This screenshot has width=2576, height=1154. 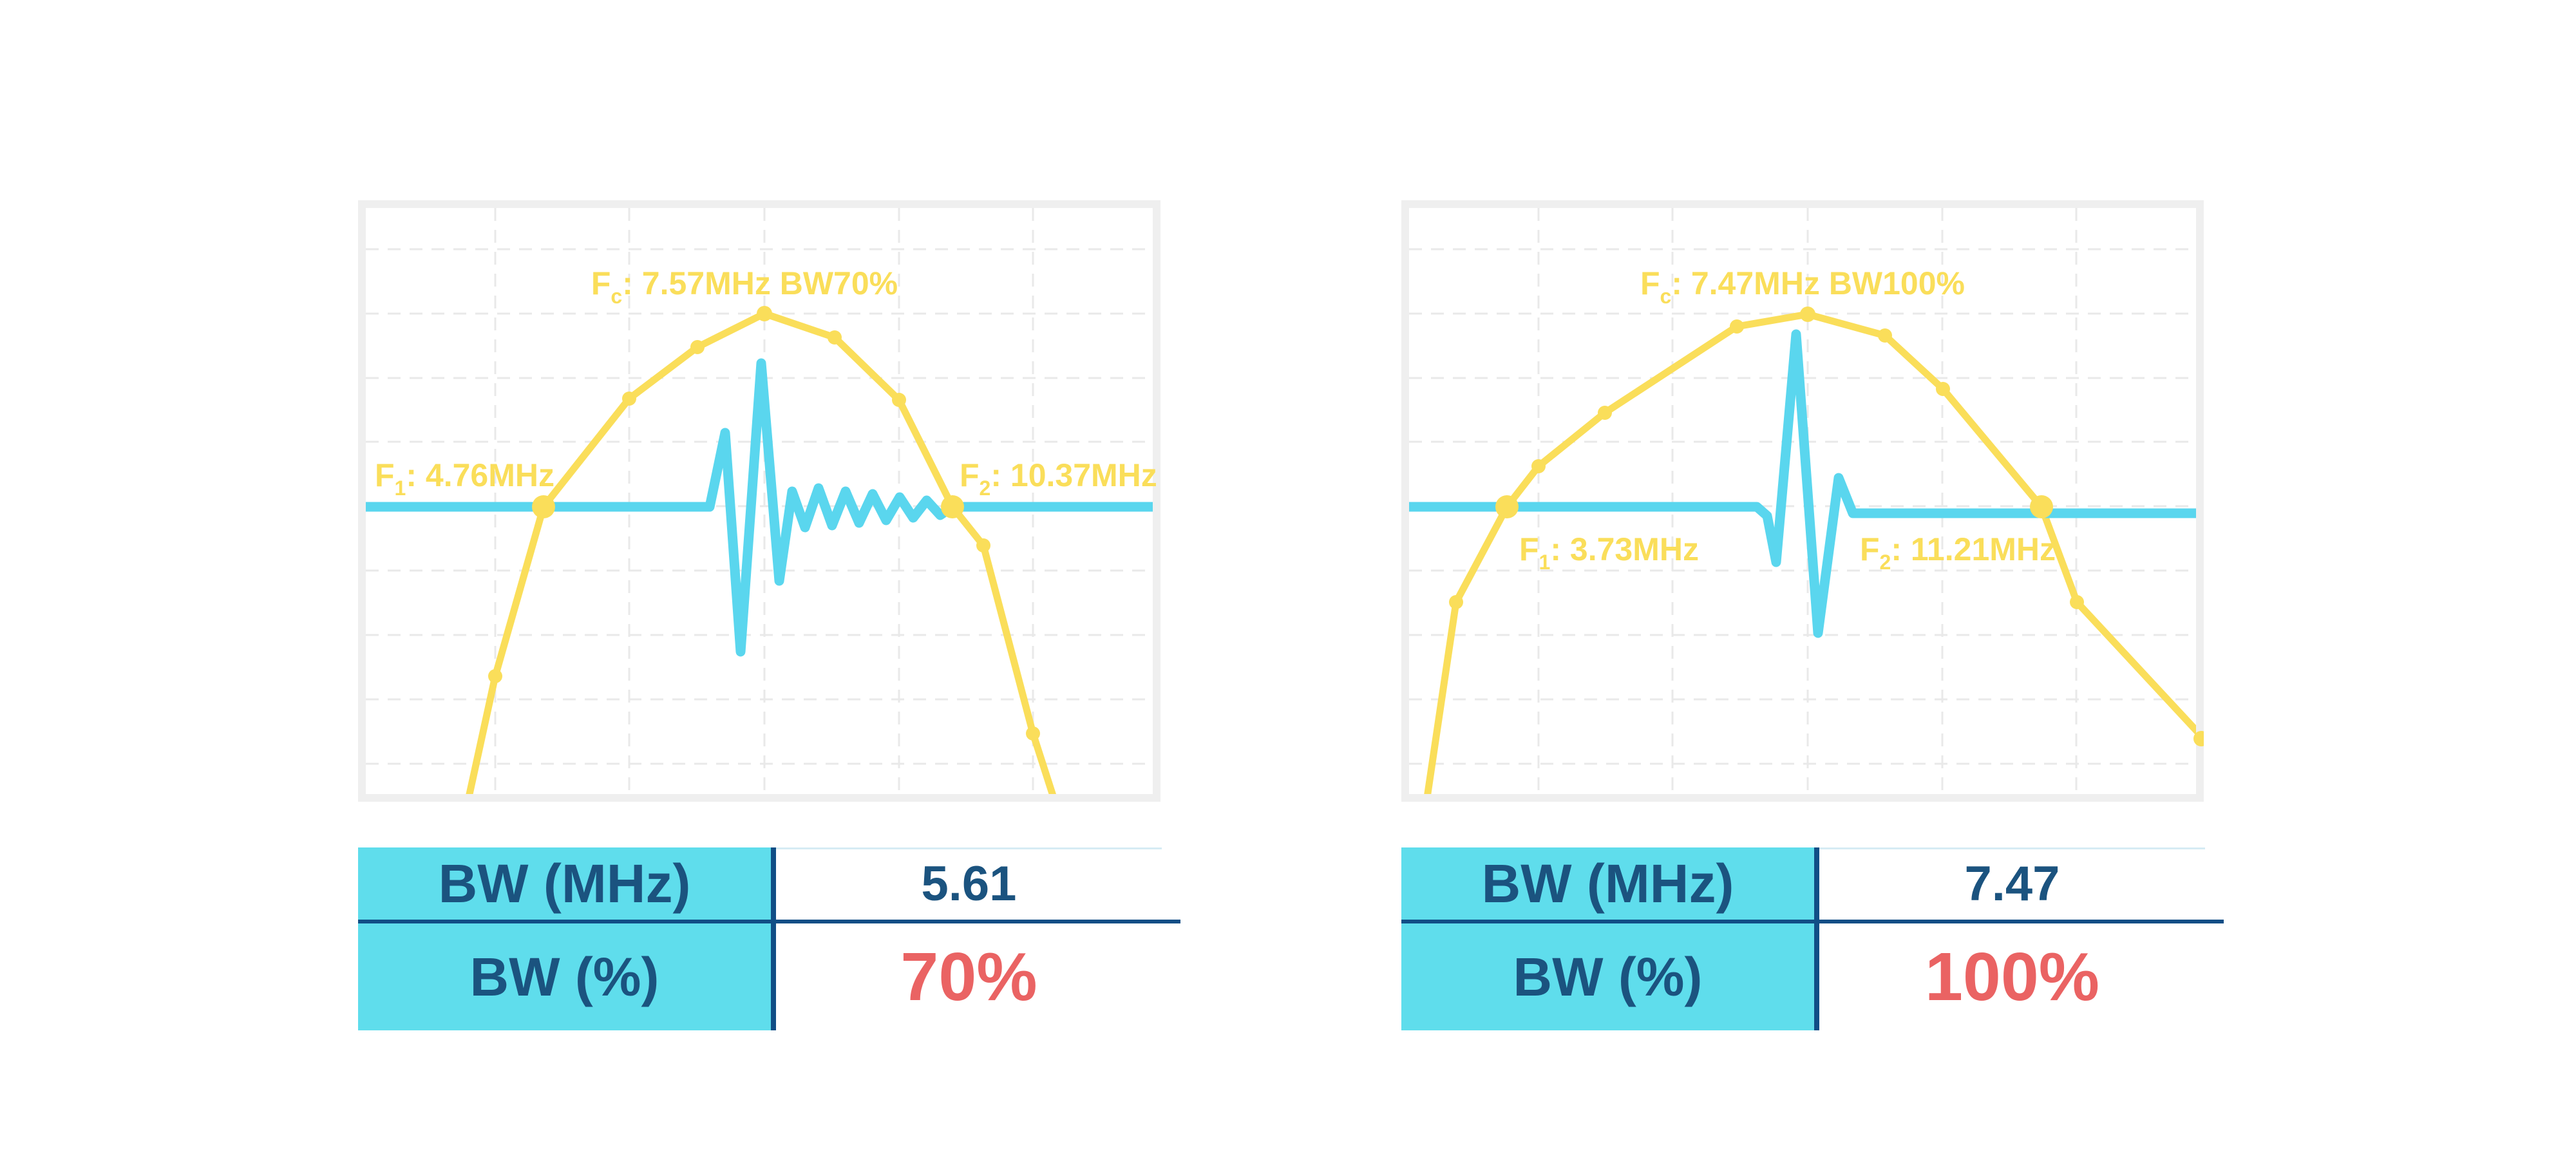 What do you see at coordinates (2012, 884) in the screenshot?
I see `bw-mhz-value: 7.47` at bounding box center [2012, 884].